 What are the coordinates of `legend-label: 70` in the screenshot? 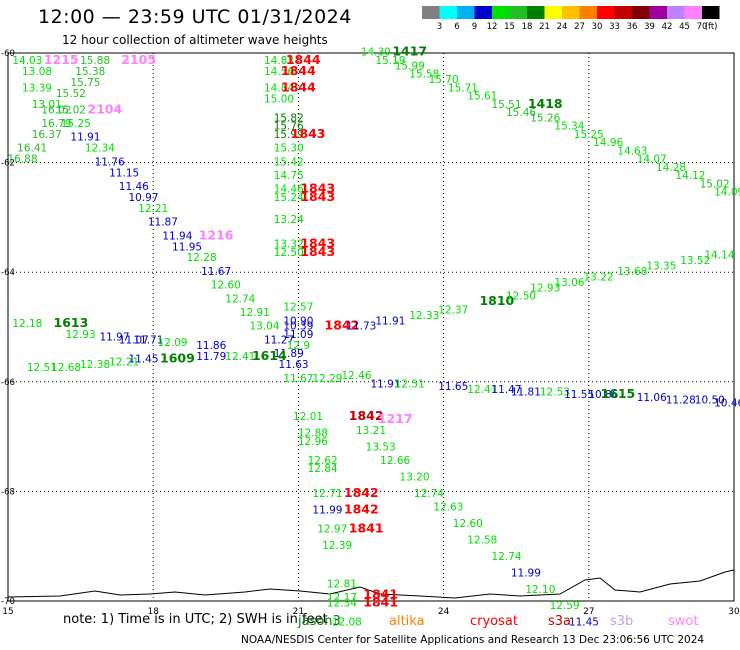 It's located at (702, 27).